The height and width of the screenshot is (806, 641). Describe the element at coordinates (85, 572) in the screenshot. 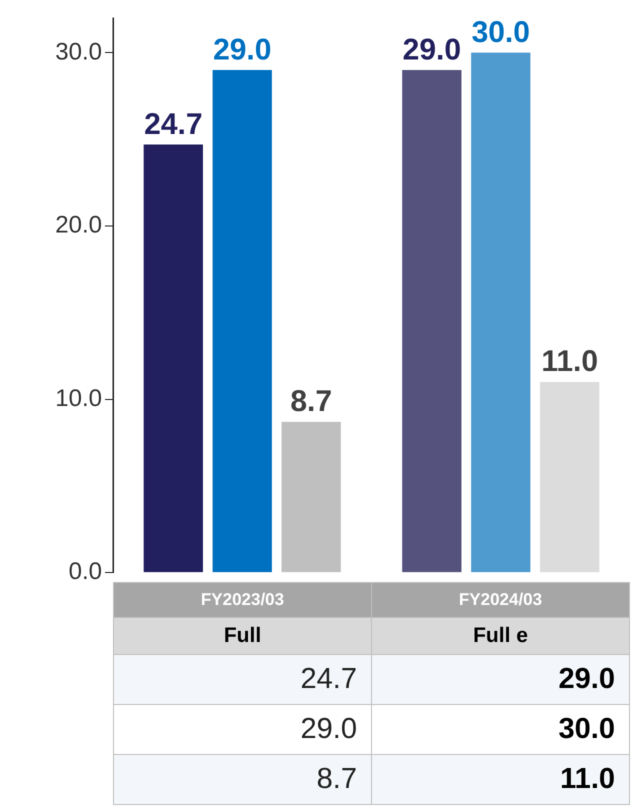

I see `y-tick-label: 0.0` at that location.